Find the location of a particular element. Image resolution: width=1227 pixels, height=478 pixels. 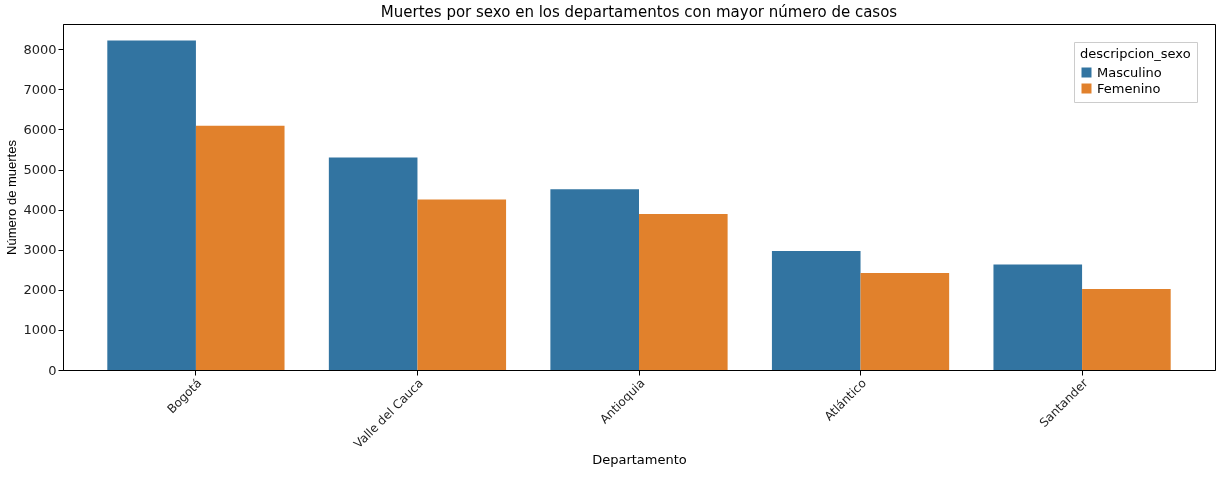

y-tick-label: 4000 is located at coordinates (40, 210).